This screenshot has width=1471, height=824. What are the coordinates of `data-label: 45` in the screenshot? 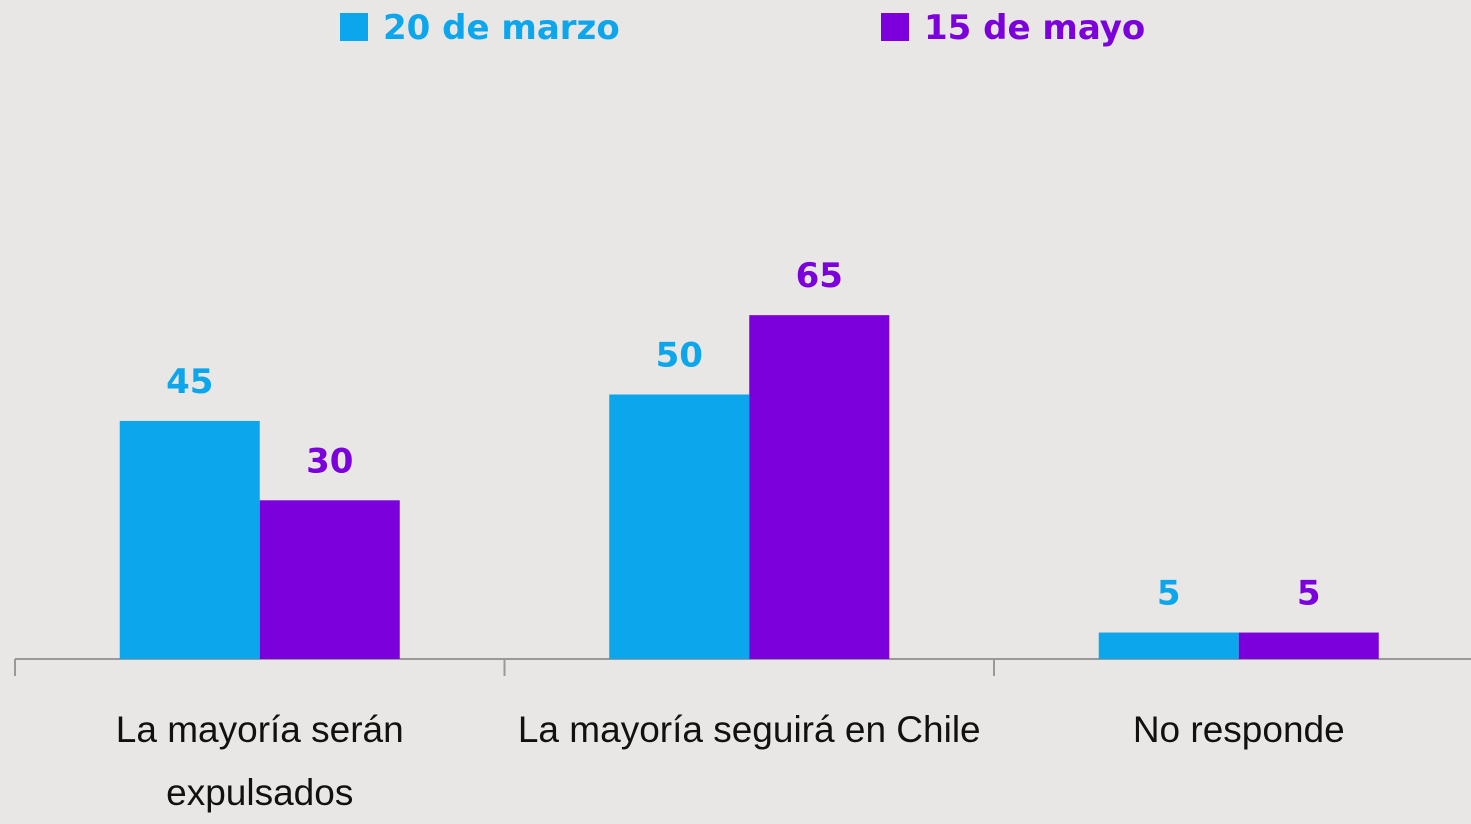 It's located at (189, 382).